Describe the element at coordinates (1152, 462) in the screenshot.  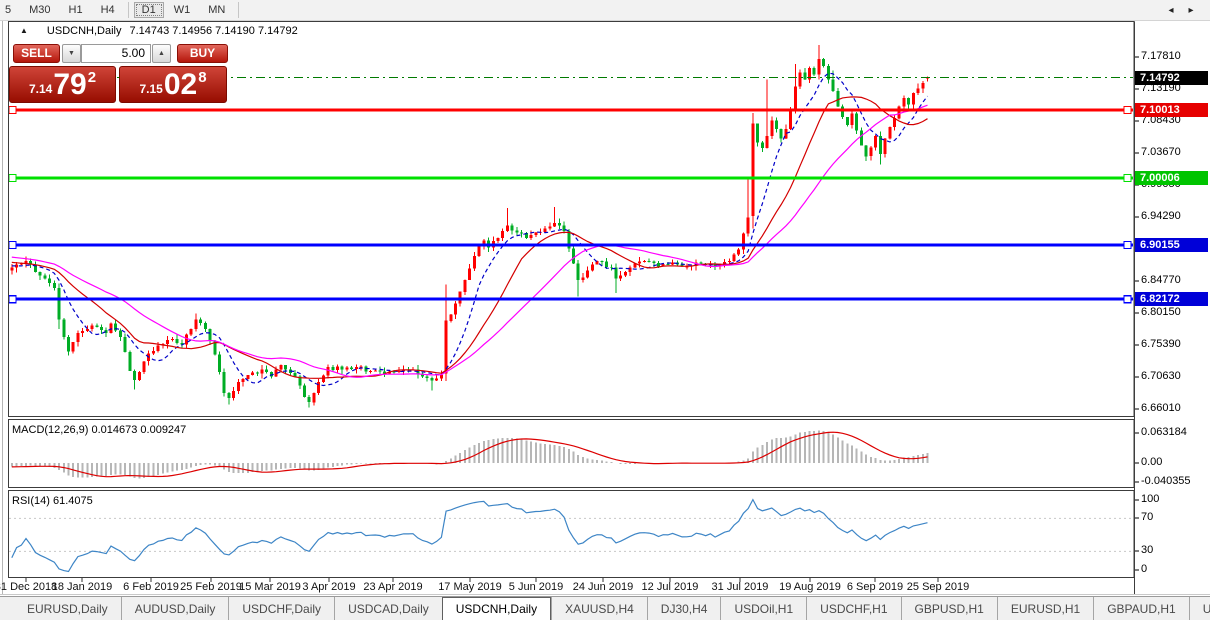
I see `macd-tick-label: 0.00` at that location.